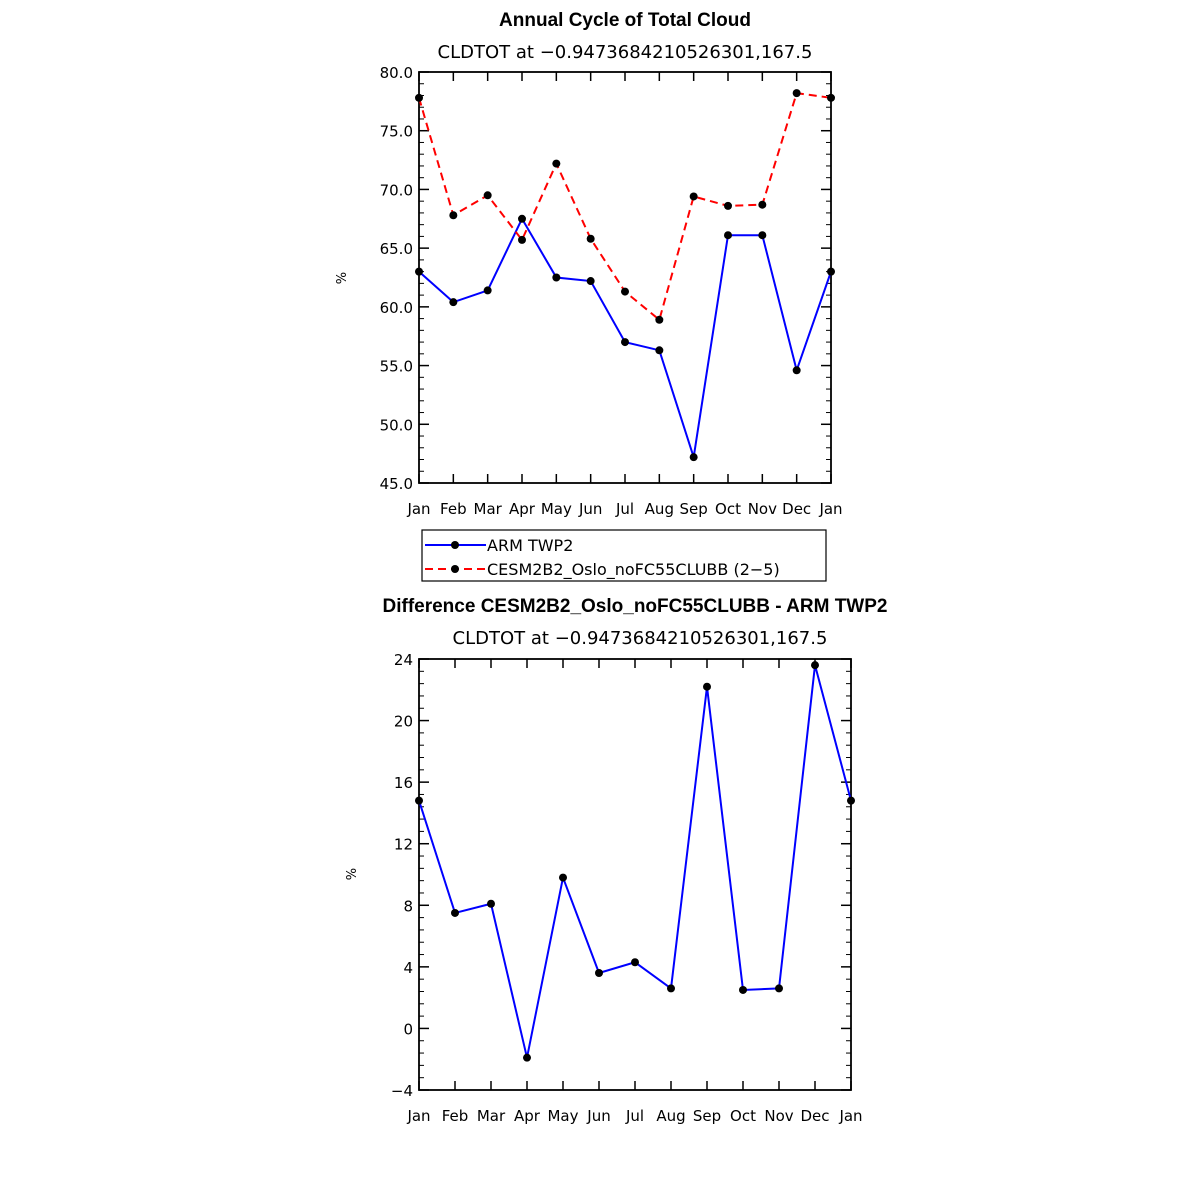  I want to click on top-chart-series-0-line, so click(625, 337).